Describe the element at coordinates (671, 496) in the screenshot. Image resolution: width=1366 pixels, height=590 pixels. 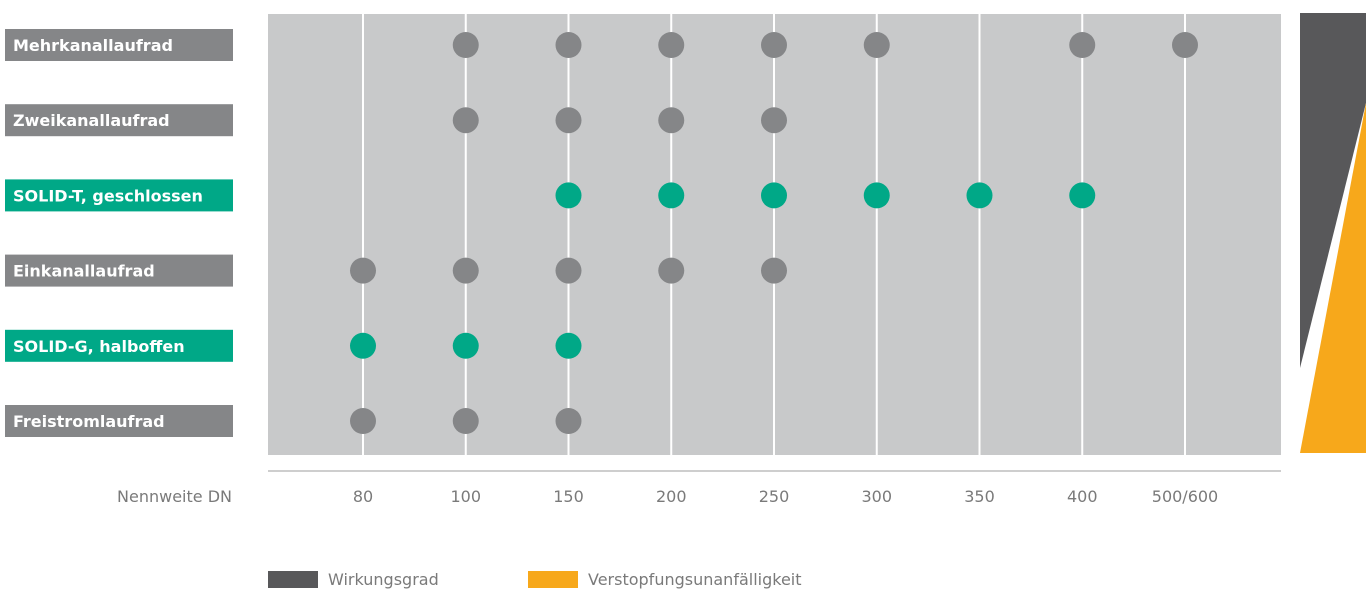
I see `x-tick-label: 200` at that location.